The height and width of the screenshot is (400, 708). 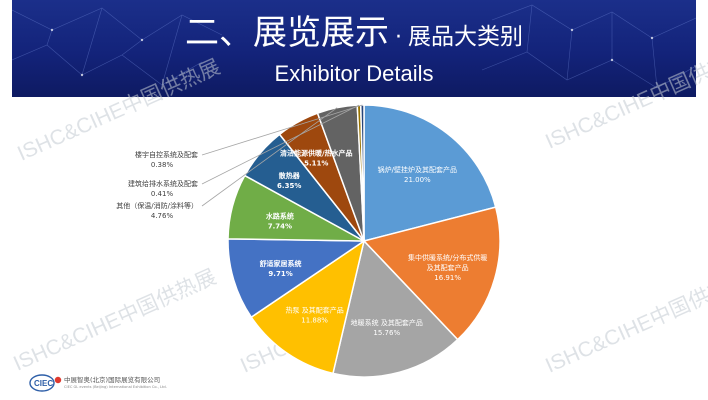 I want to click on slice-label: 锅炉/壁挂炉及其配套产品, so click(x=417, y=169).